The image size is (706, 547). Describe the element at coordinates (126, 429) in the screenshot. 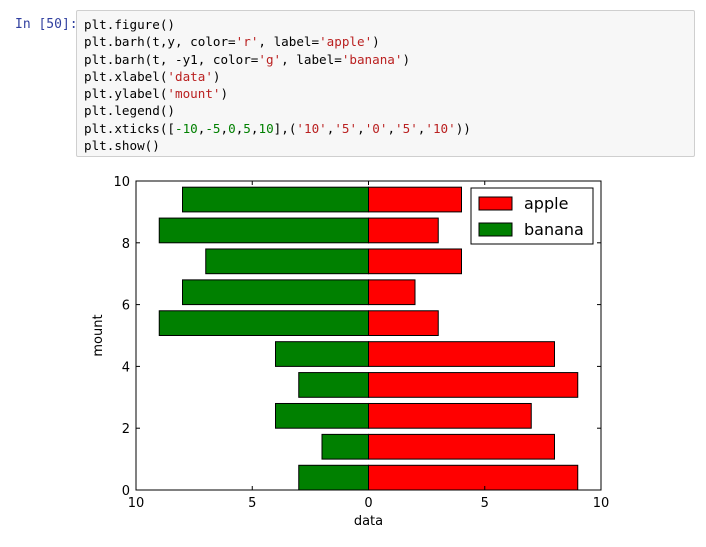

I see `y-tick-label: 2` at that location.